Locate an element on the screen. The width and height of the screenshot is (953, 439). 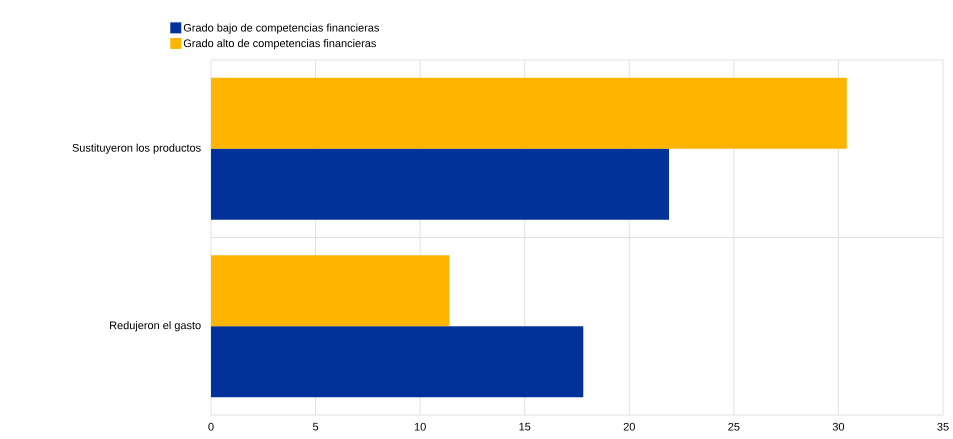
x-tick-label: 10 is located at coordinates (420, 426).